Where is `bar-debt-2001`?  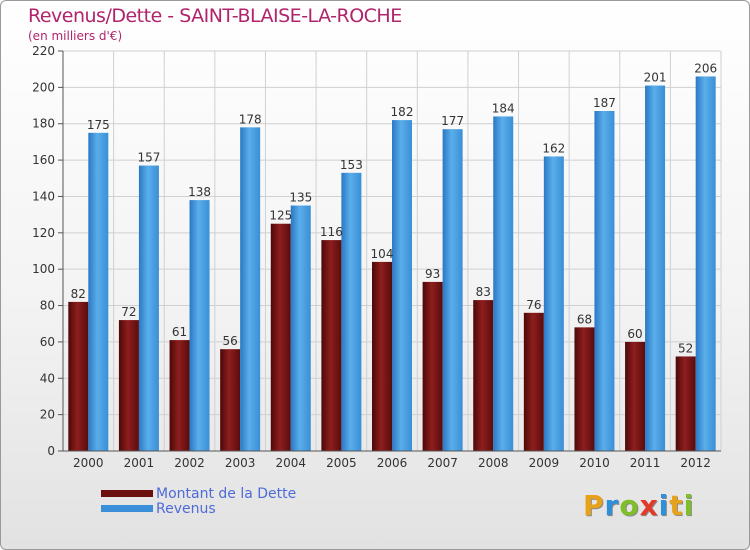 bar-debt-2001 is located at coordinates (128, 385).